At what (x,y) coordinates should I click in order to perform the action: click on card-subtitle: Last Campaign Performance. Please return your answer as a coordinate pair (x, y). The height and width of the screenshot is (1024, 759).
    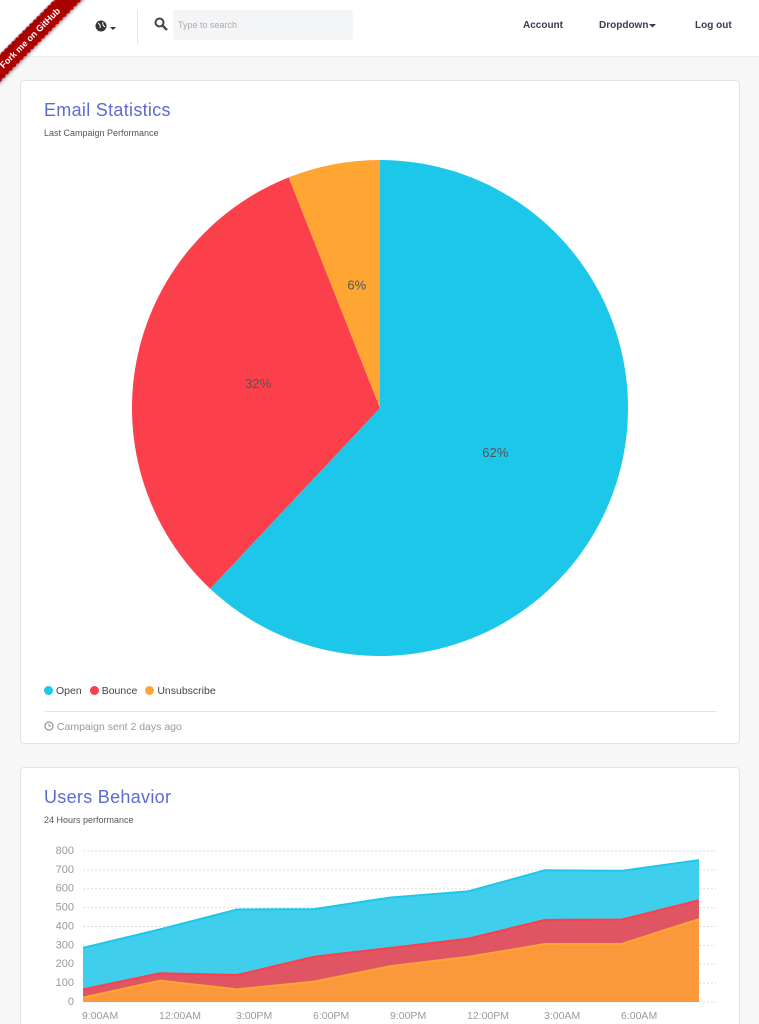
    Looking at the image, I should click on (101, 133).